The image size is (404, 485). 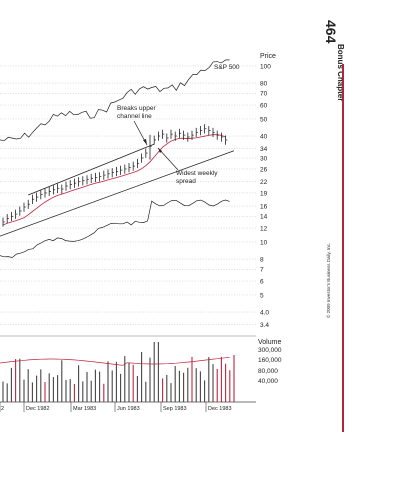 I want to click on annotation-line-1: Breaks upper, so click(x=136, y=108).